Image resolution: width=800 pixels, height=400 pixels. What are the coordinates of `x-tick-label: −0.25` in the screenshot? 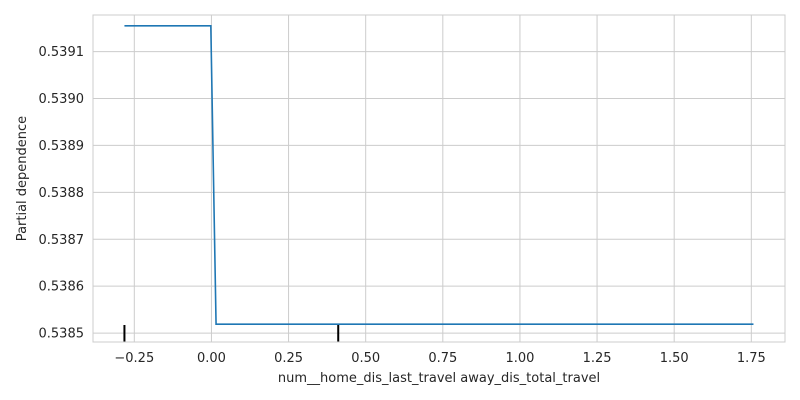 It's located at (134, 358).